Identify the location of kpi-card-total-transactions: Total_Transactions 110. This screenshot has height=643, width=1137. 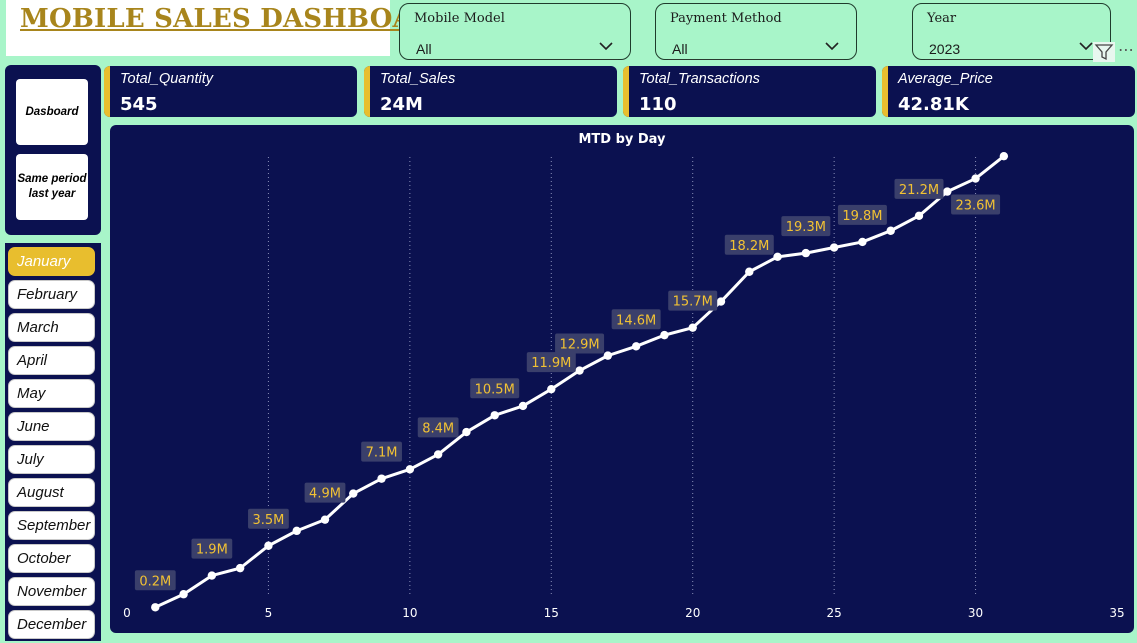
(749, 91).